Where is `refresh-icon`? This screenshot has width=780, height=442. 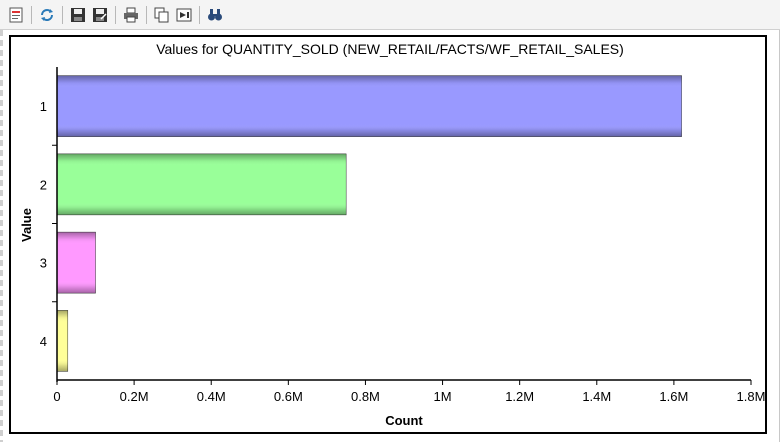
refresh-icon is located at coordinates (47, 15).